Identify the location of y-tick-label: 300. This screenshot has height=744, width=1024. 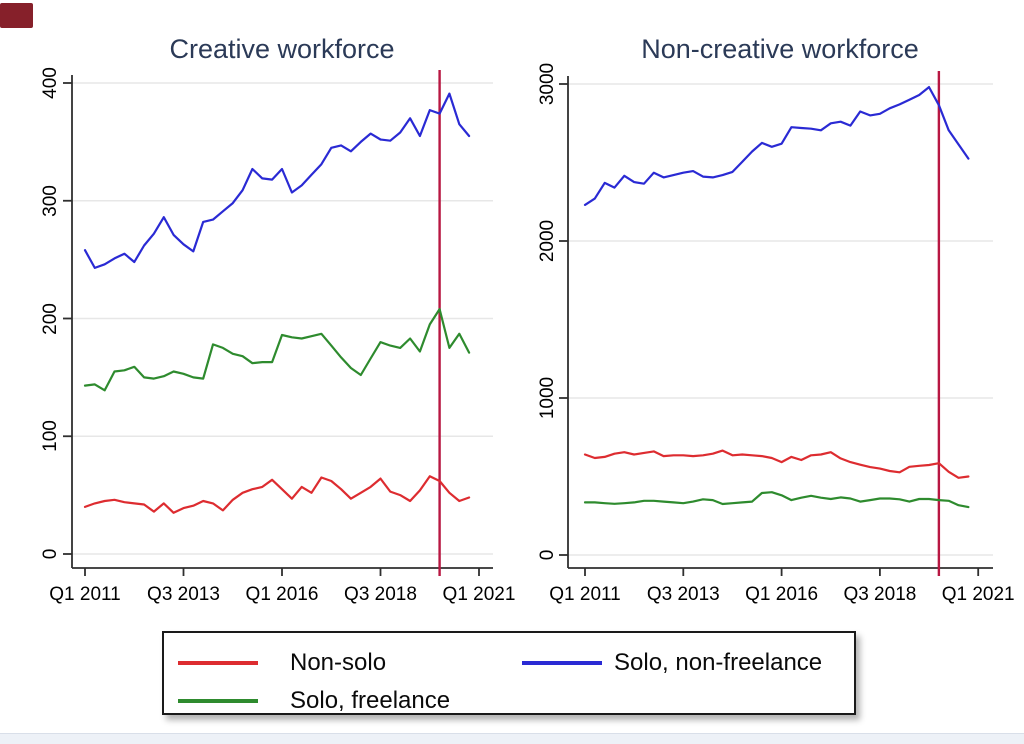
(50, 200).